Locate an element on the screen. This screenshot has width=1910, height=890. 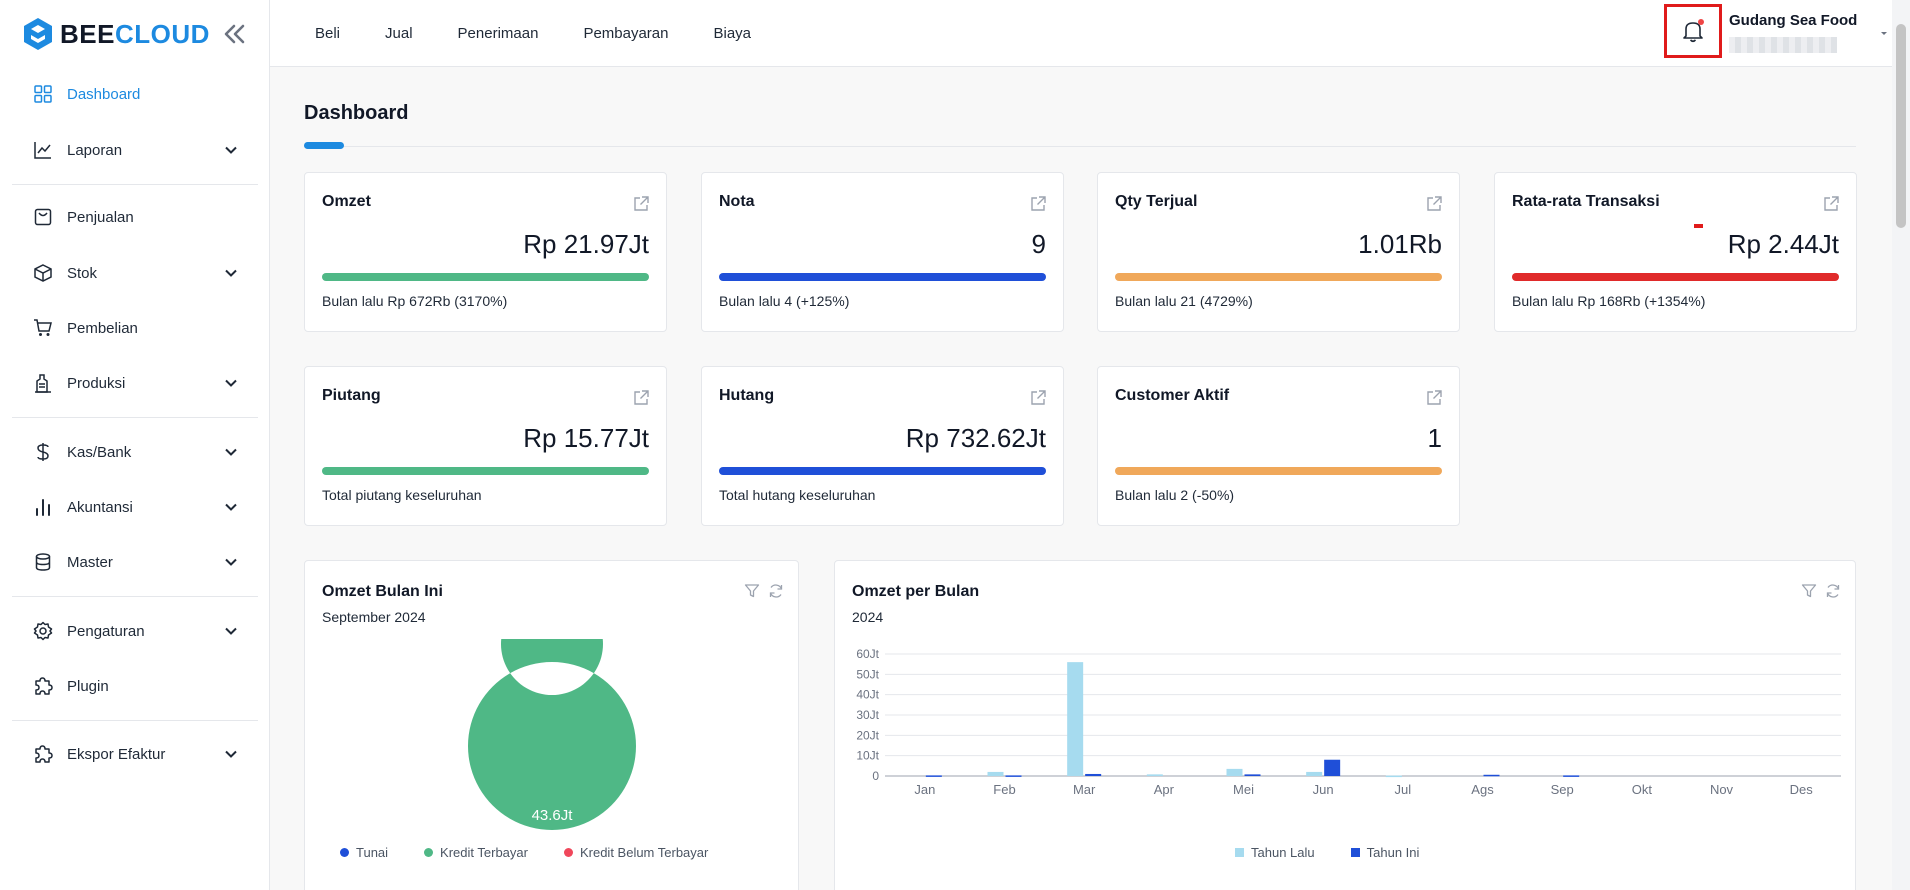
x-tick-label: Ags is located at coordinates (1482, 789).